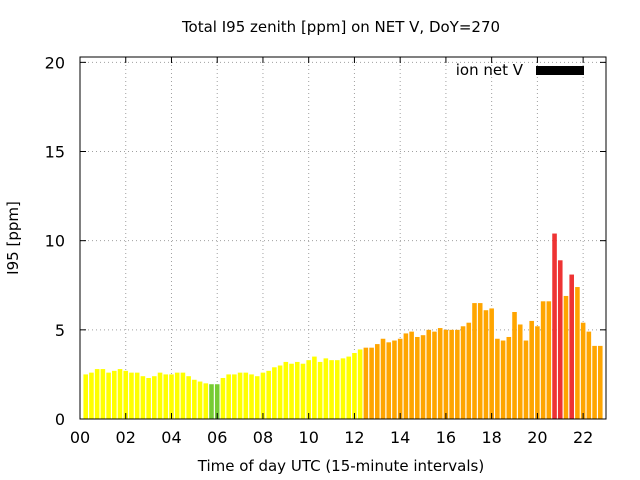 The image size is (640, 480). I want to click on x-tick-label: 02, so click(126, 437).